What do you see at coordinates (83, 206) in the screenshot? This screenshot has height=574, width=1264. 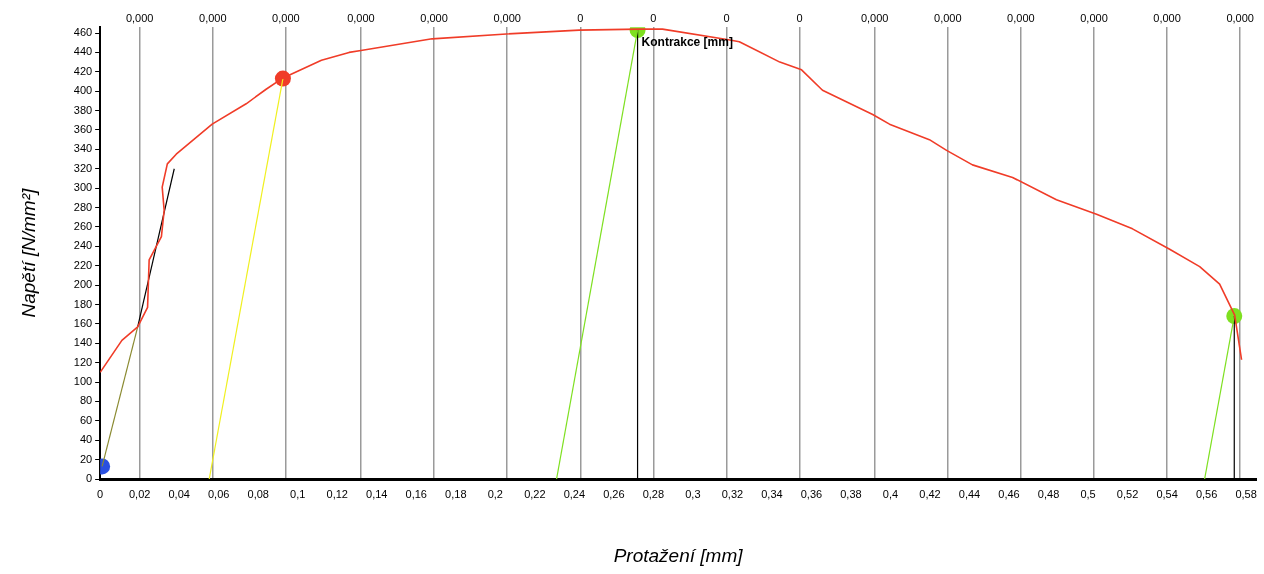 I see `y-tick-label: 280` at bounding box center [83, 206].